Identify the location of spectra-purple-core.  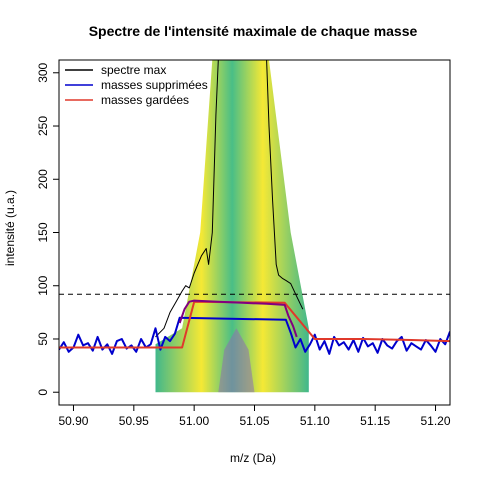
(236, 360).